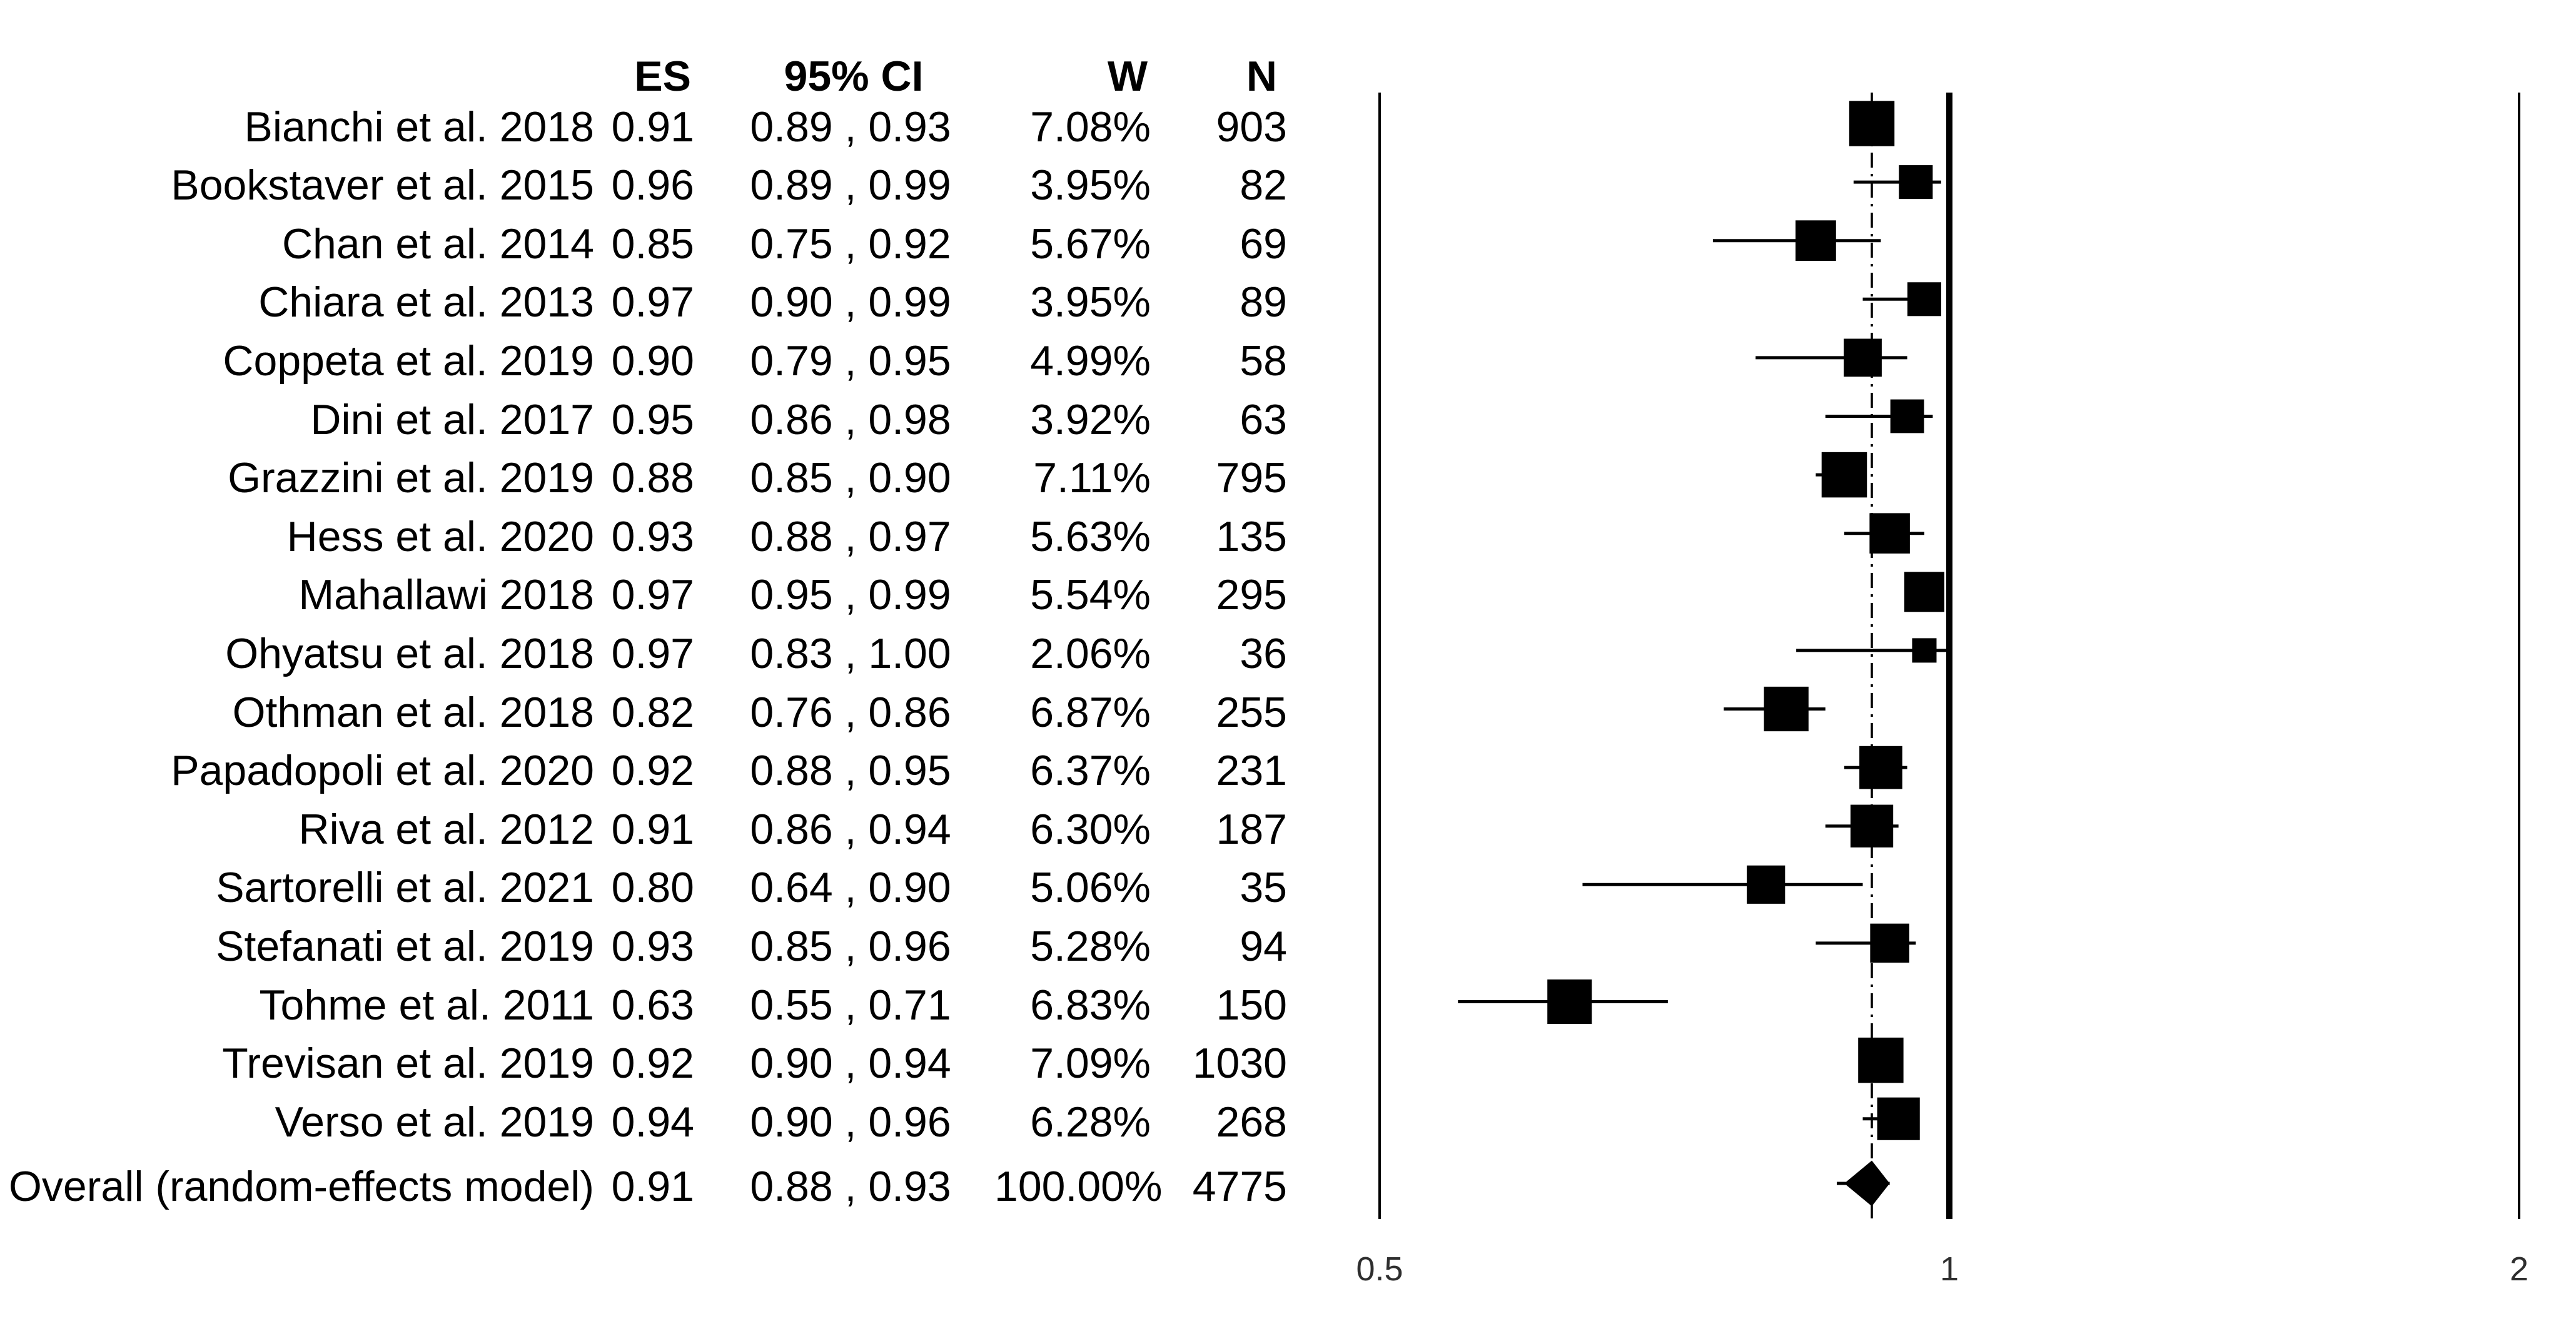 This screenshot has height=1321, width=2576. Describe the element at coordinates (1264, 302) in the screenshot. I see `n-value: 89` at that location.